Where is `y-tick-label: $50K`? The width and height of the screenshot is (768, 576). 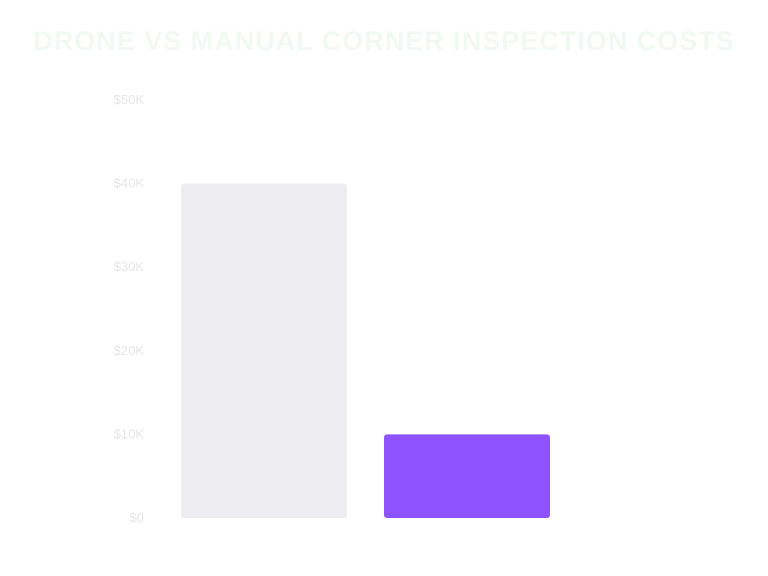
y-tick-label: $50K is located at coordinates (129, 99).